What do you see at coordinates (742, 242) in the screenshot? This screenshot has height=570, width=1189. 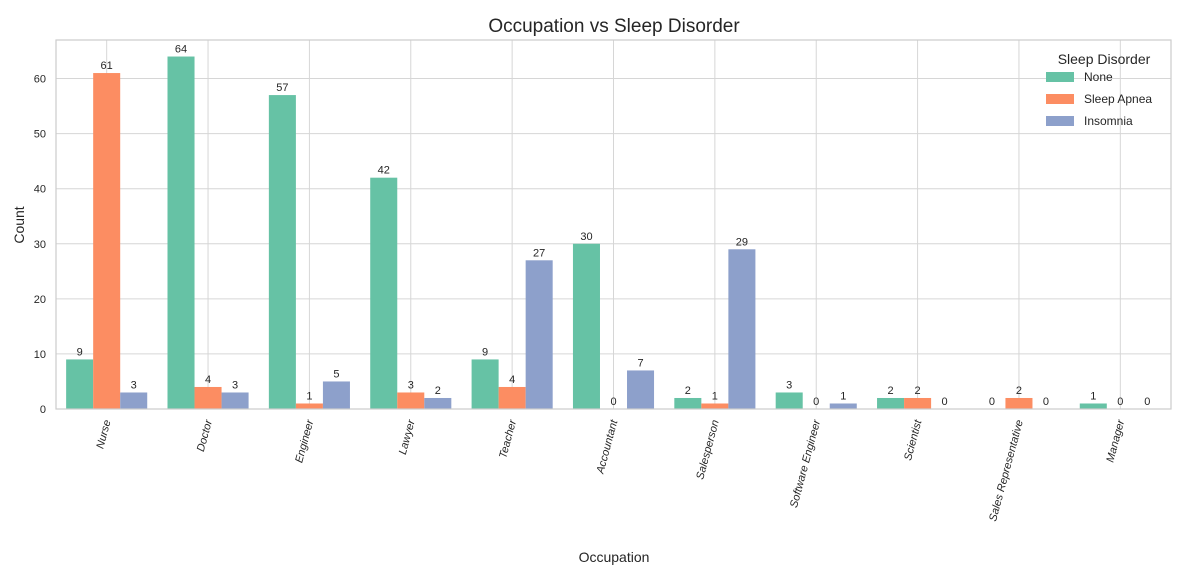 I see `data-label: 29` at bounding box center [742, 242].